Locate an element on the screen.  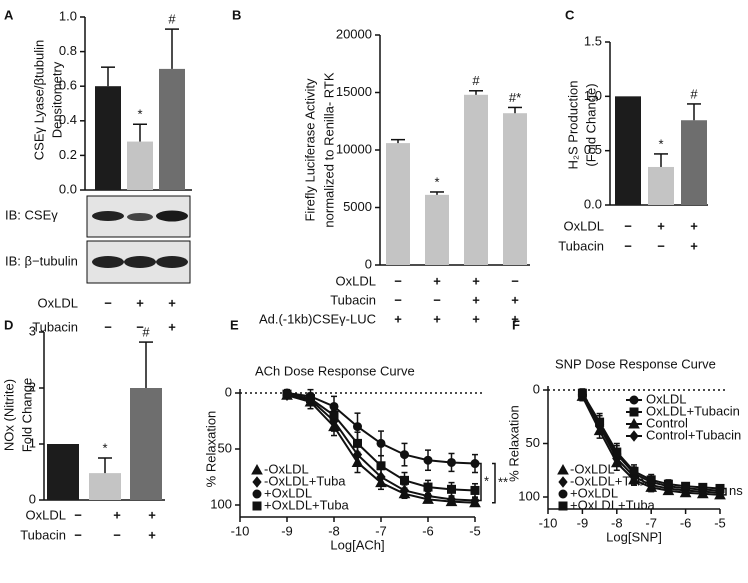
y-tick-label: 0.4 is located at coordinates (68, 119).